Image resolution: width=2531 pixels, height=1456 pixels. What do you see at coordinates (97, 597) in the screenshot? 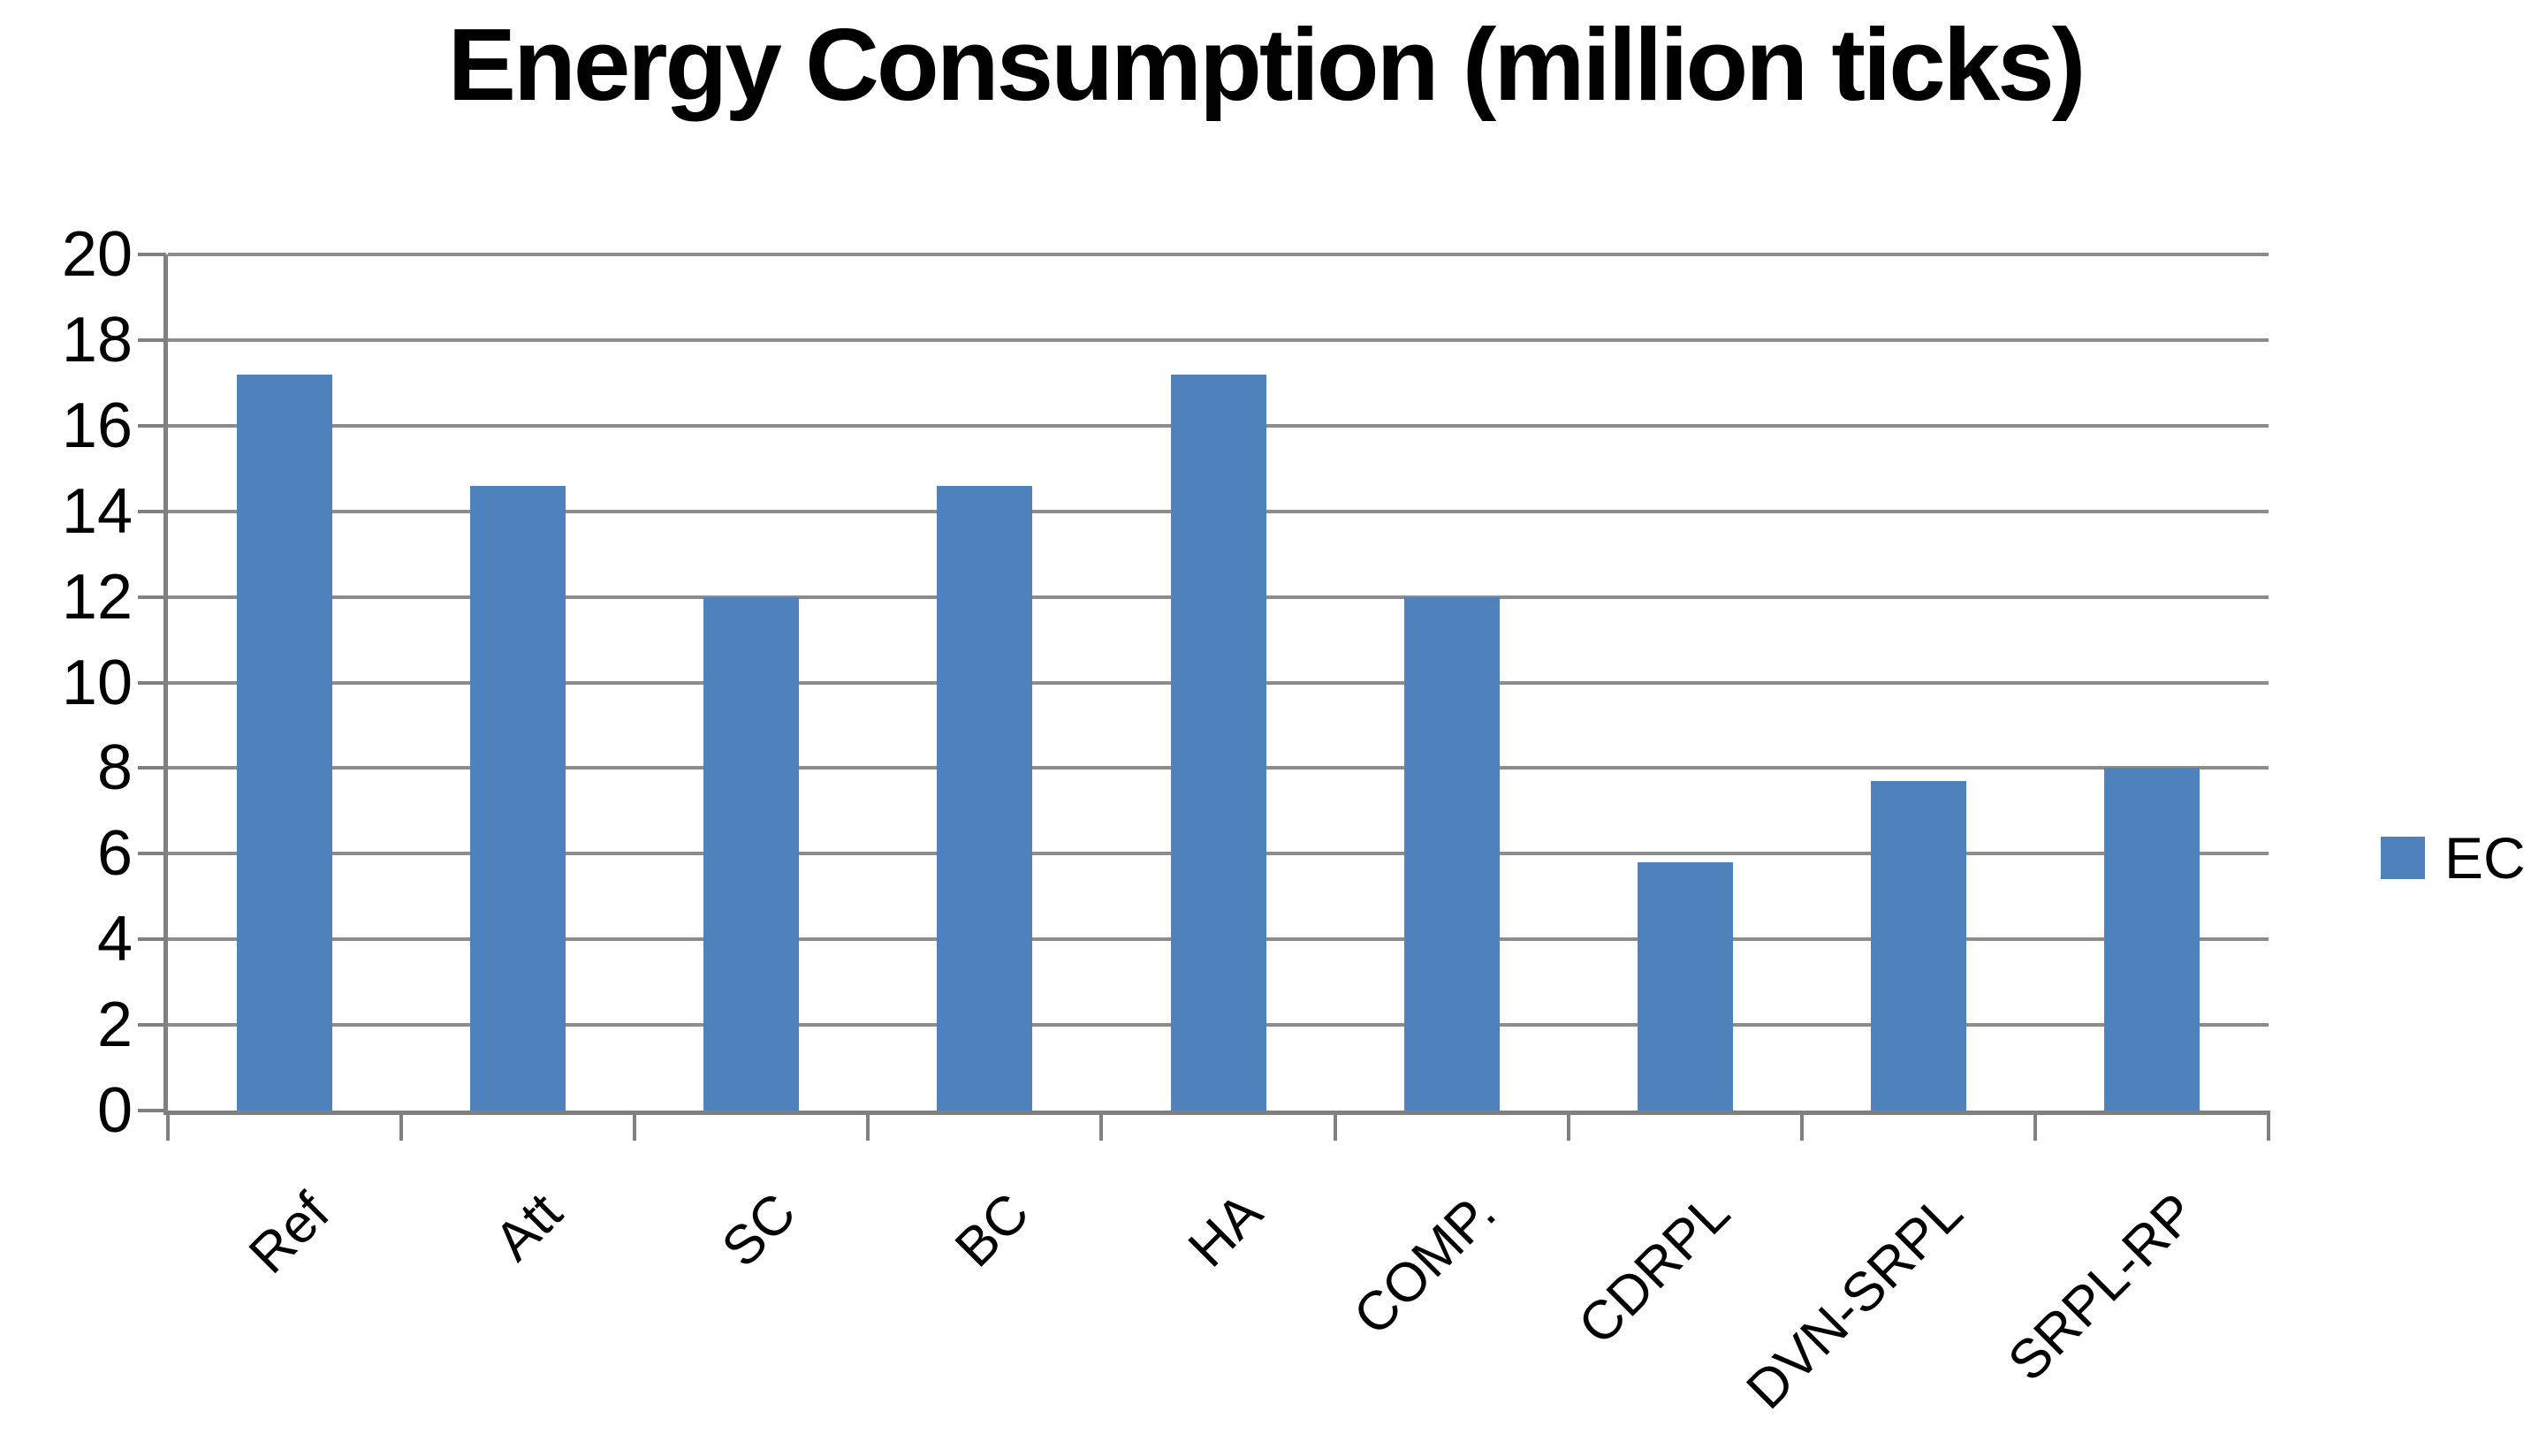
I see `y-tick-label: 12` at bounding box center [97, 597].